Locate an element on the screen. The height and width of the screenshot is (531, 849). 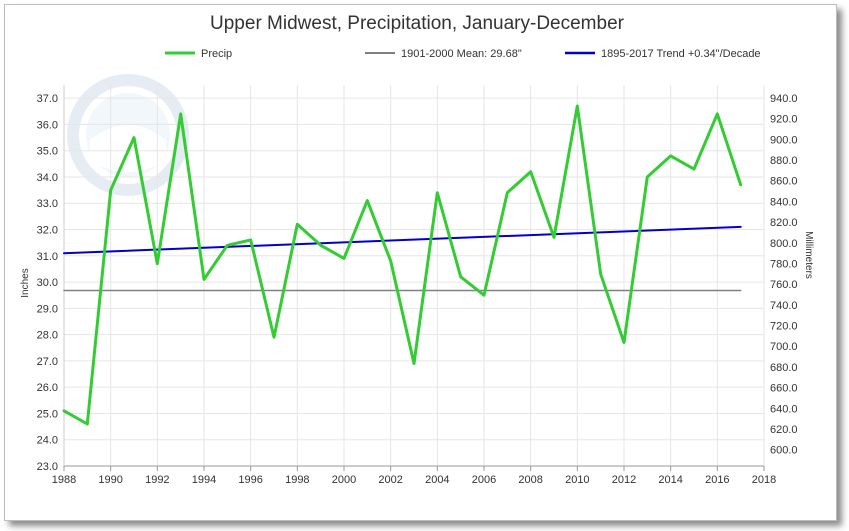
y2-tick-label: 900.0 is located at coordinates (784, 140).